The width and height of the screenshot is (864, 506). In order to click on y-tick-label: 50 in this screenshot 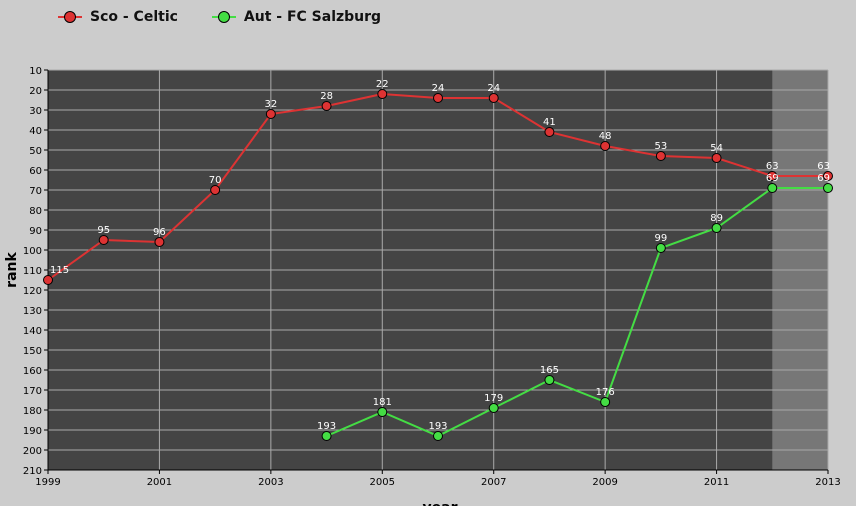, I will do `click(35, 151)`.